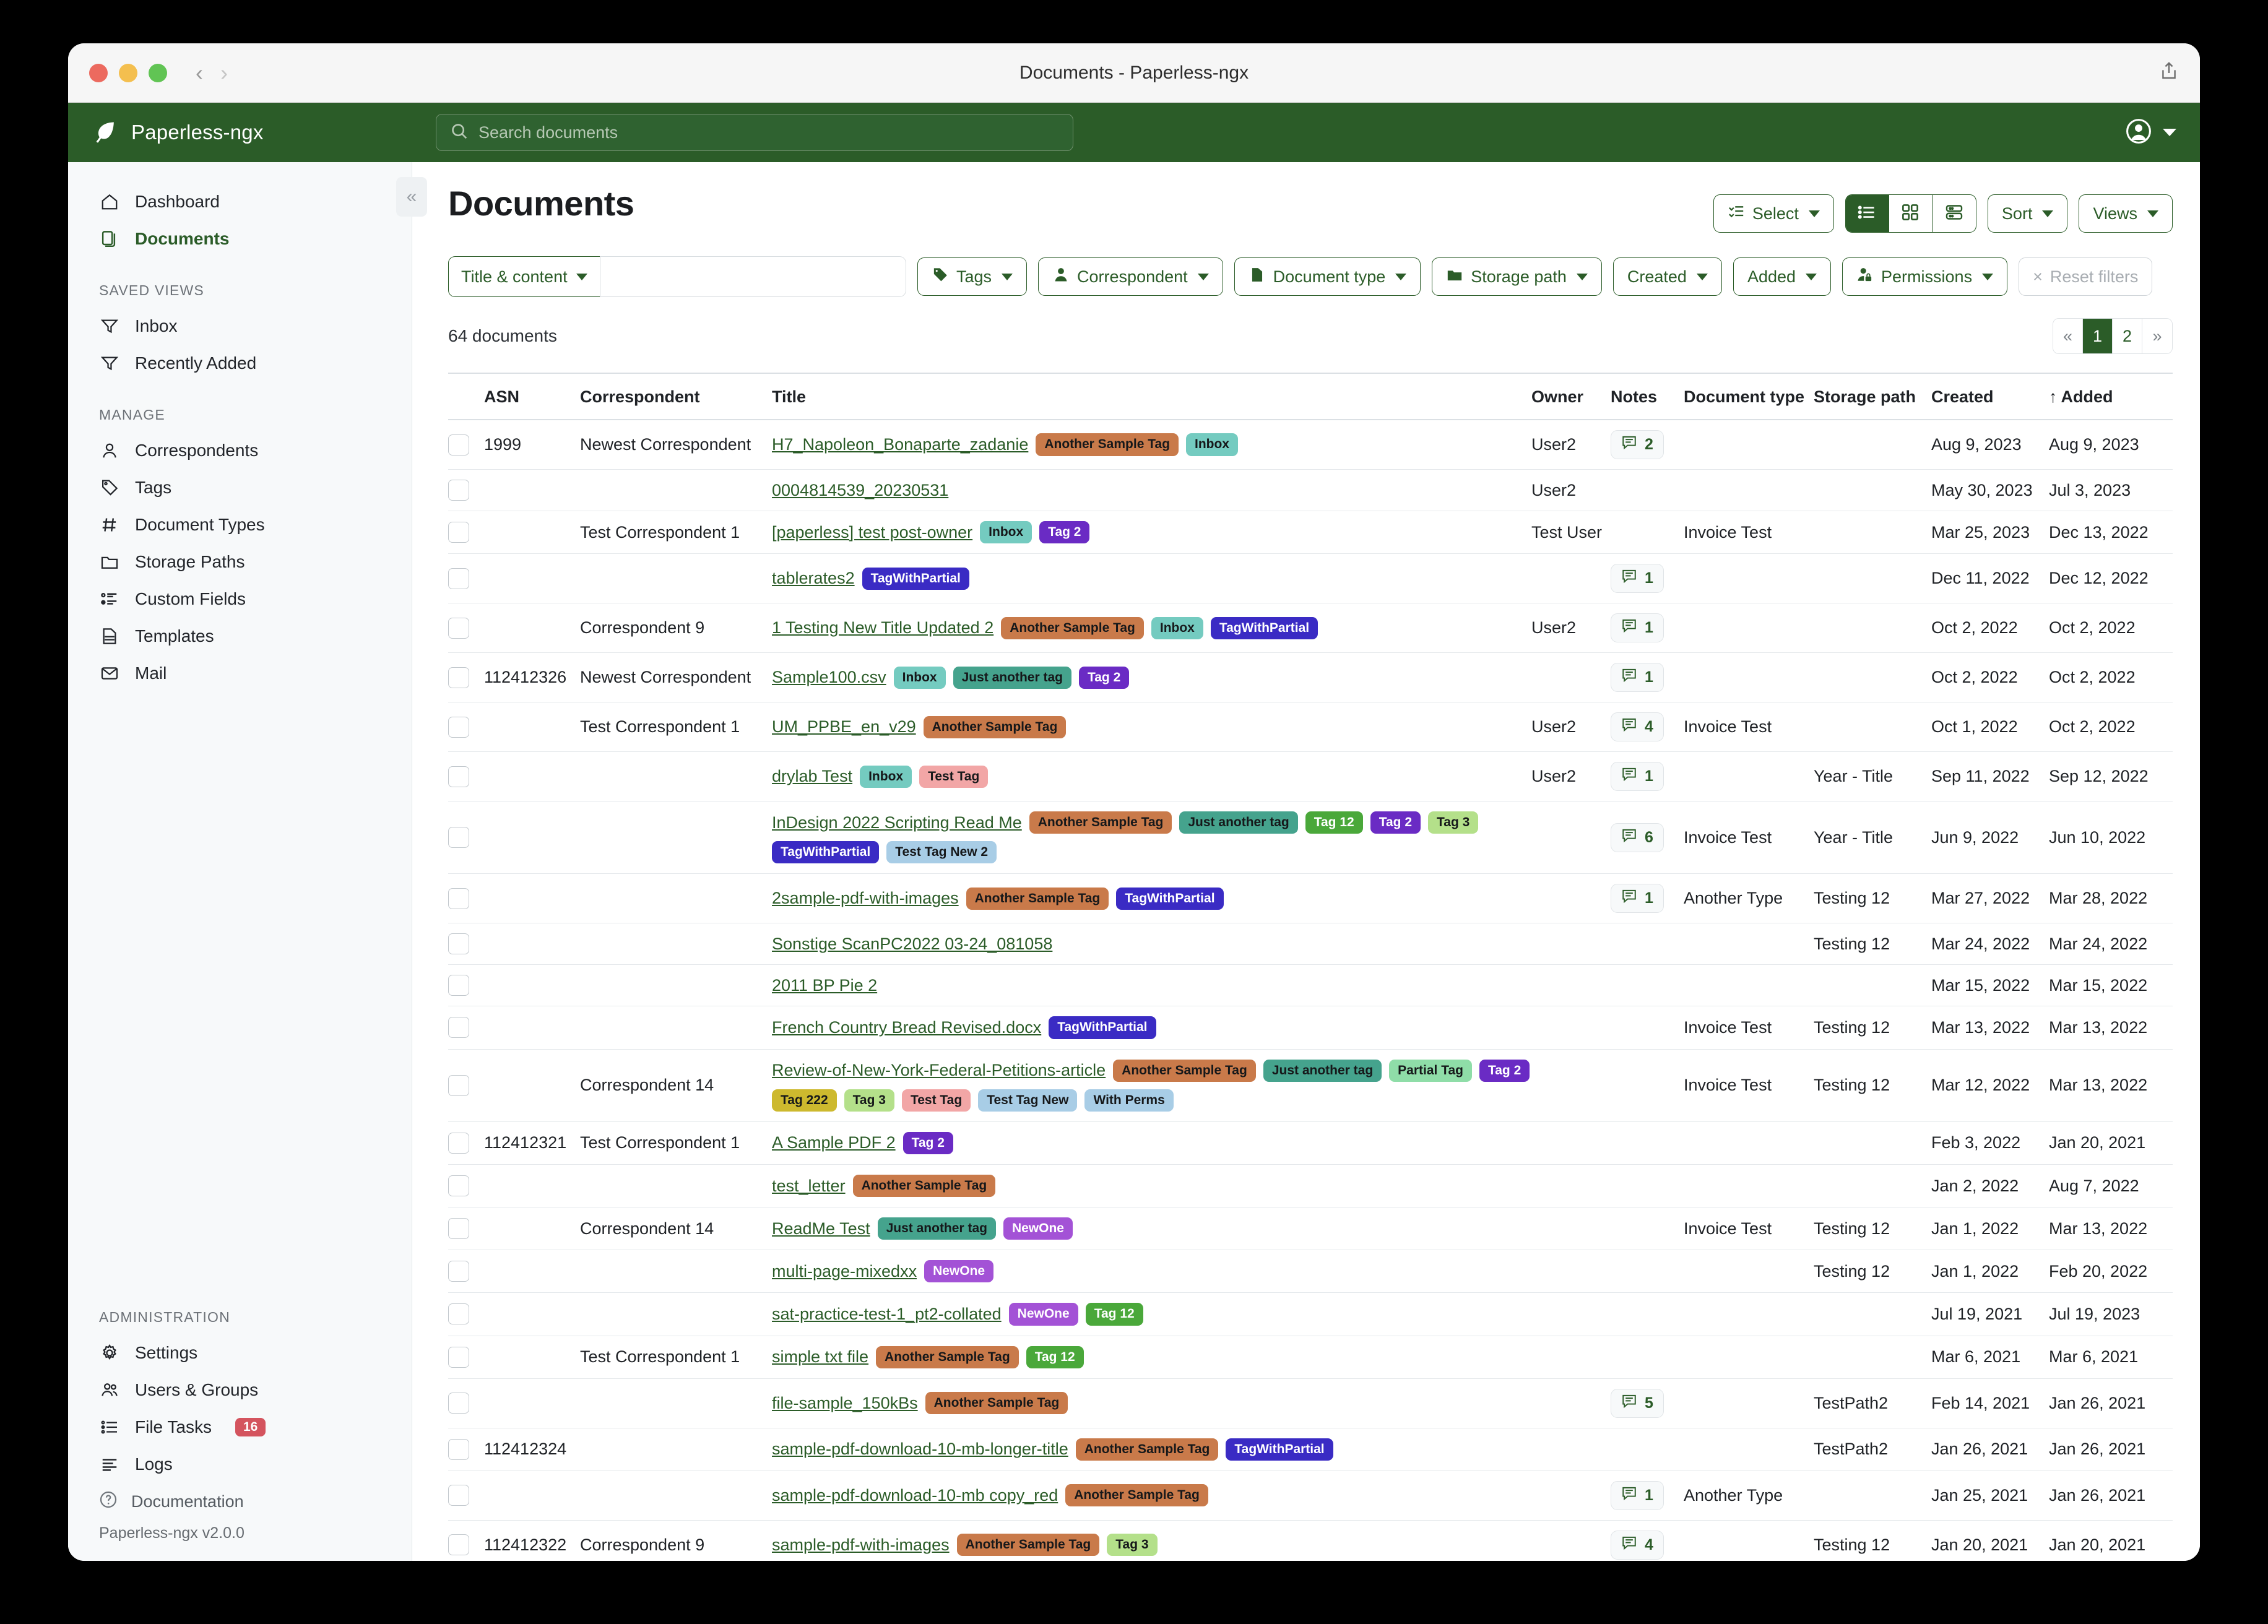 The height and width of the screenshot is (1624, 2268). Describe the element at coordinates (1867, 213) in the screenshot. I see `view-mode-list-button` at that location.